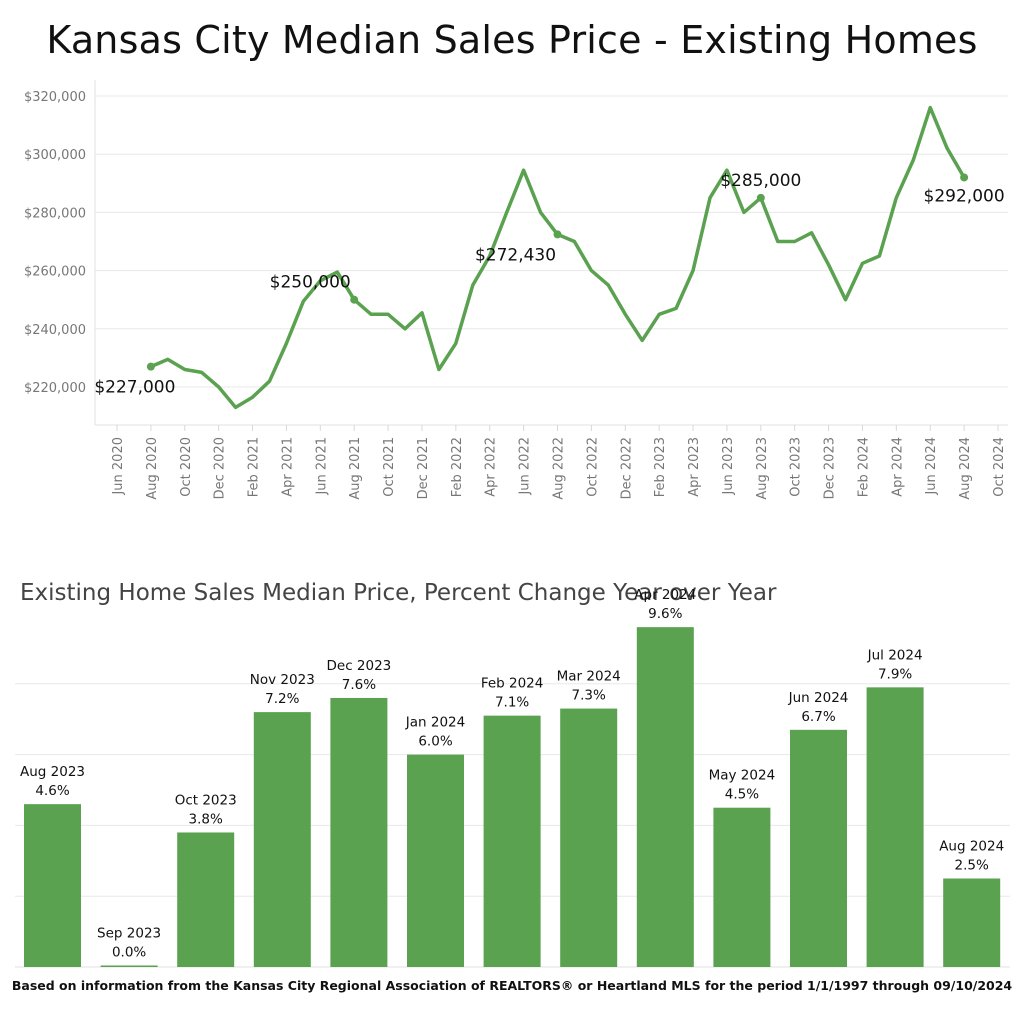  What do you see at coordinates (55, 388) in the screenshot?
I see `y-tick-label: $220,000` at bounding box center [55, 388].